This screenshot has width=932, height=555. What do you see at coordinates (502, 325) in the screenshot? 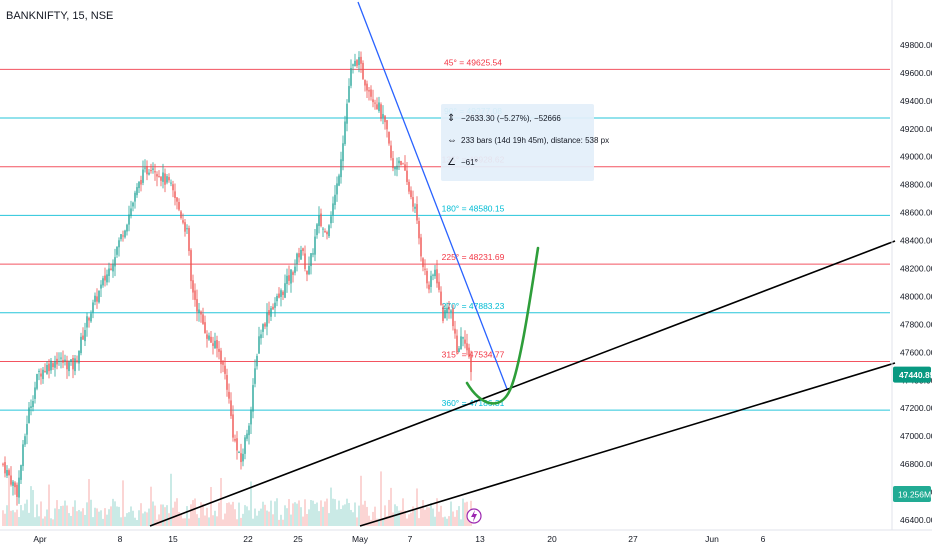
I see `projection-curve` at bounding box center [502, 325].